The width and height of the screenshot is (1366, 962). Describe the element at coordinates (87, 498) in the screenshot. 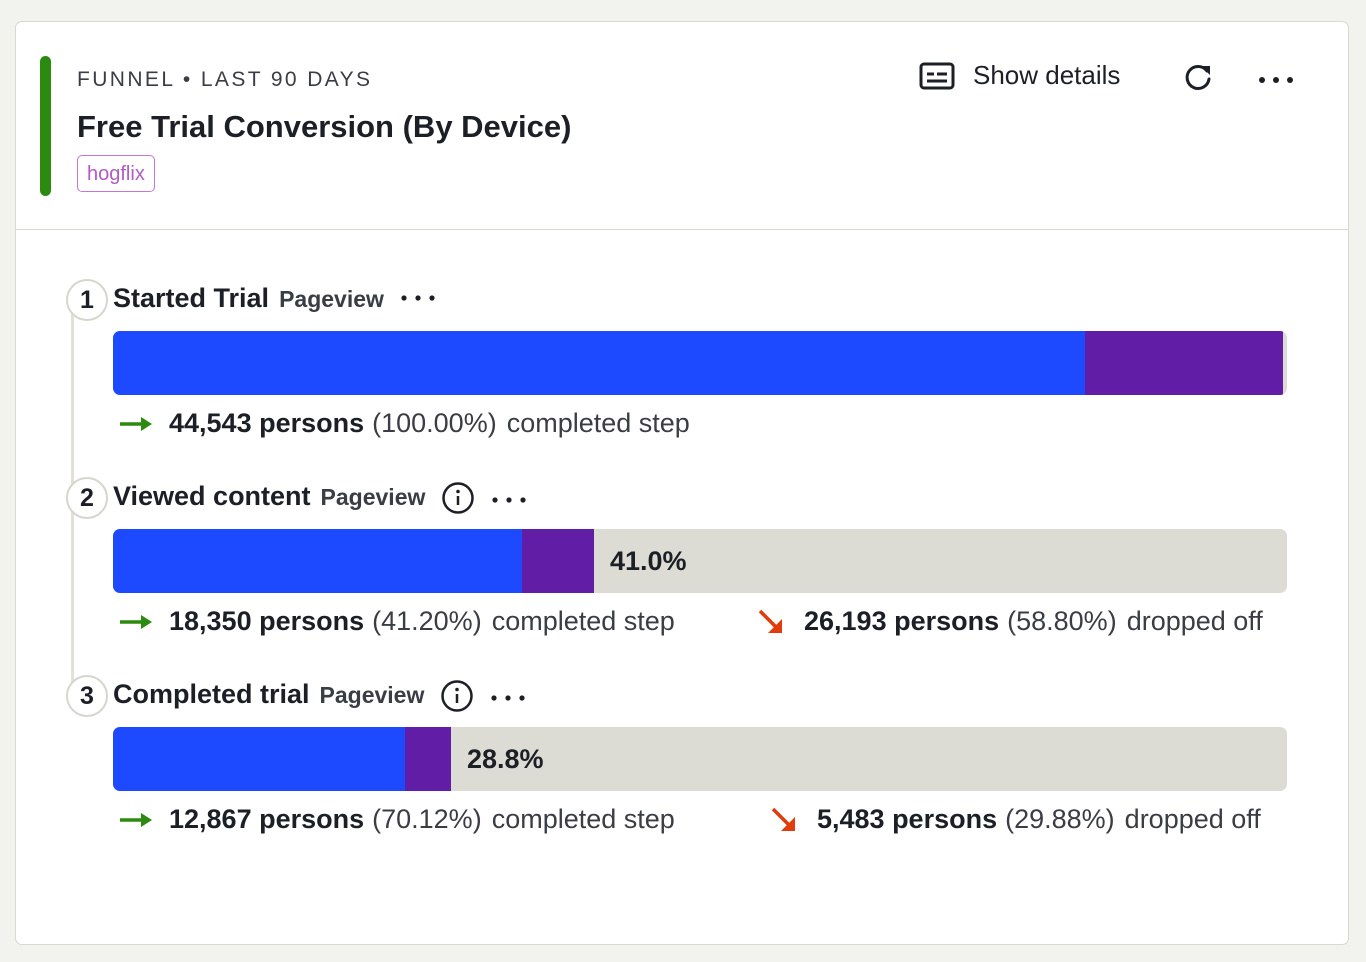

I see `step-number: 2` at that location.